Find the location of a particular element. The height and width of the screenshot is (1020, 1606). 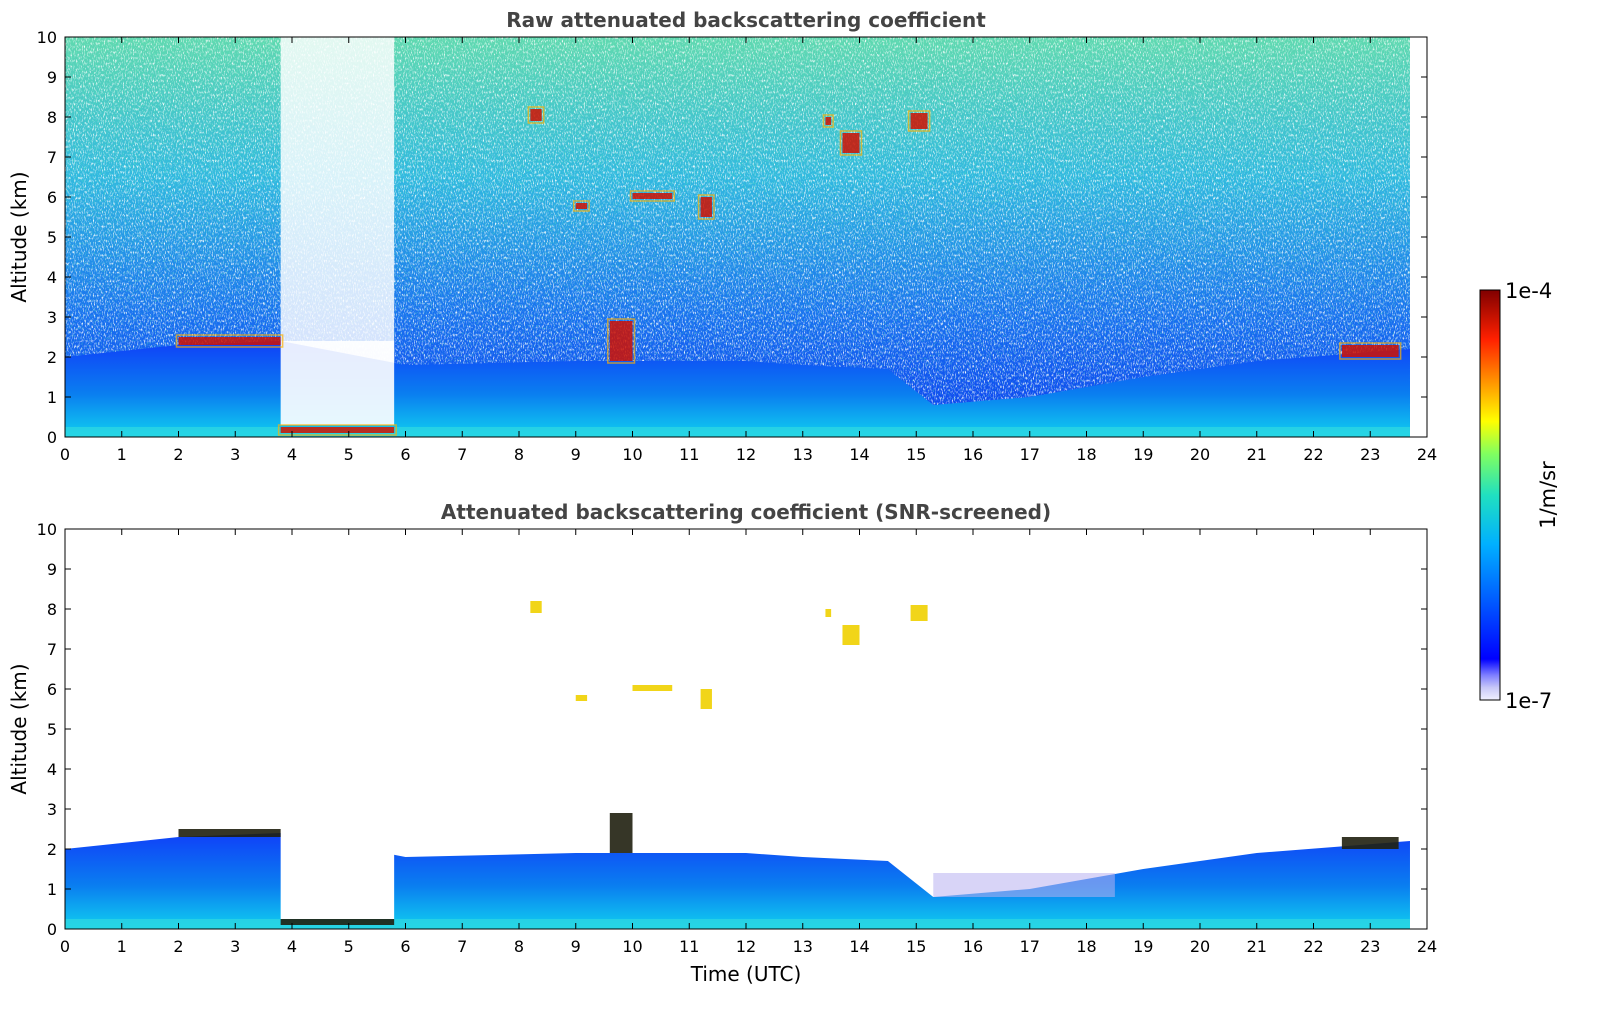

x-tick-label: 24 is located at coordinates (1427, 946).